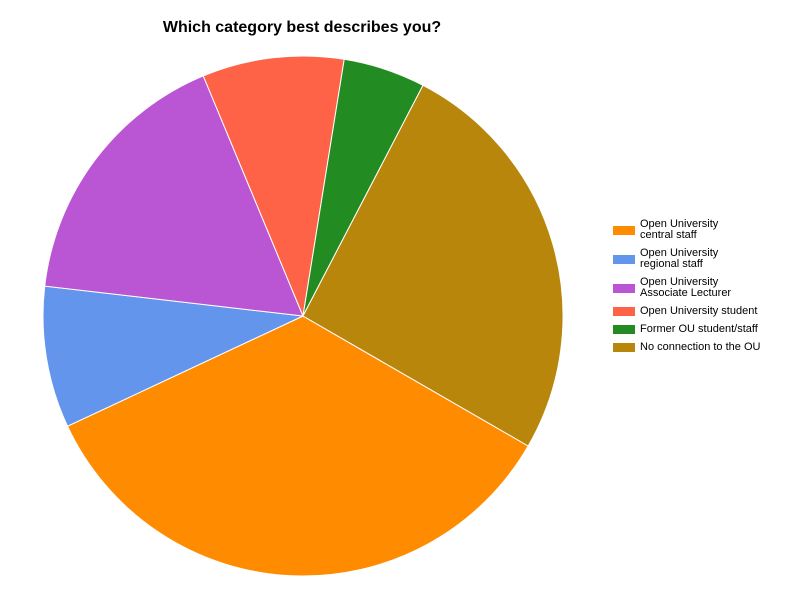 This screenshot has width=800, height=600. I want to click on legend-item: Open University student, so click(686, 311).